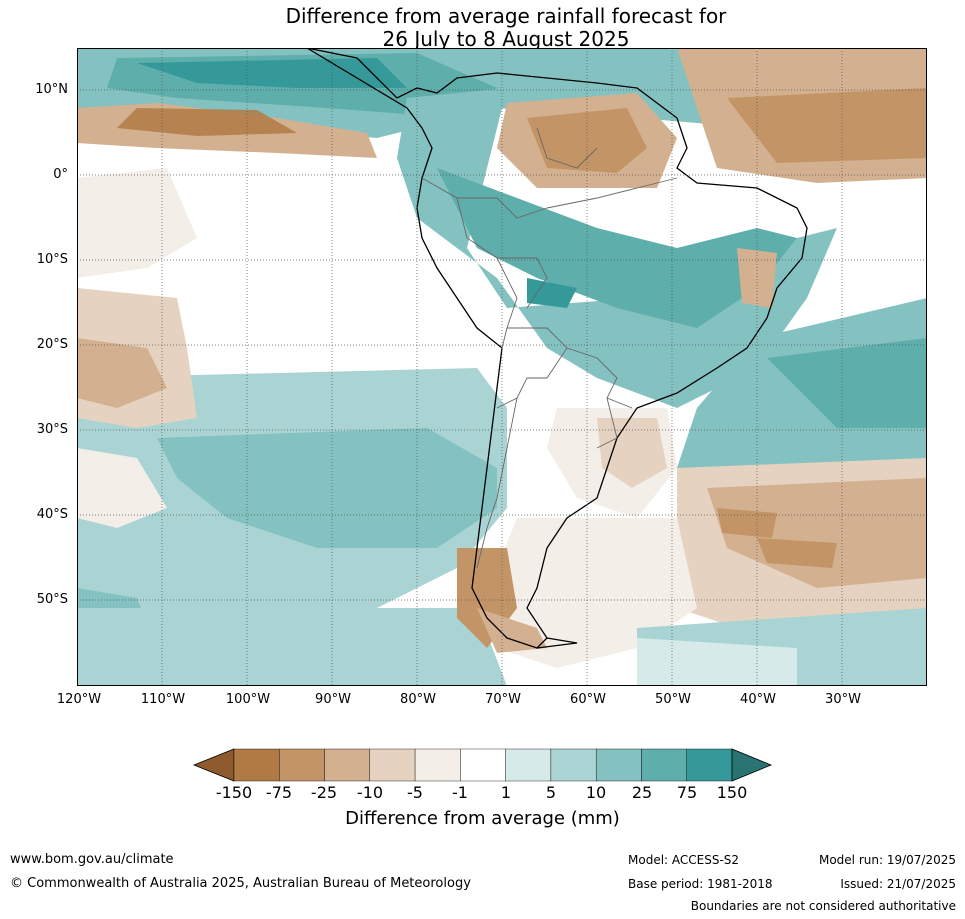 The width and height of the screenshot is (965, 919). Describe the element at coordinates (79, 699) in the screenshot. I see `lon-label-120w: 120°W` at that location.